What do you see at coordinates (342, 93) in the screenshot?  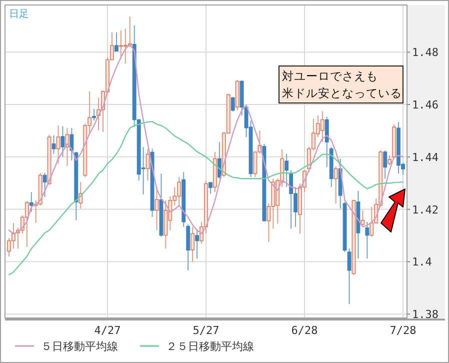 I see `annotation: 米ドル安となっている` at bounding box center [342, 93].